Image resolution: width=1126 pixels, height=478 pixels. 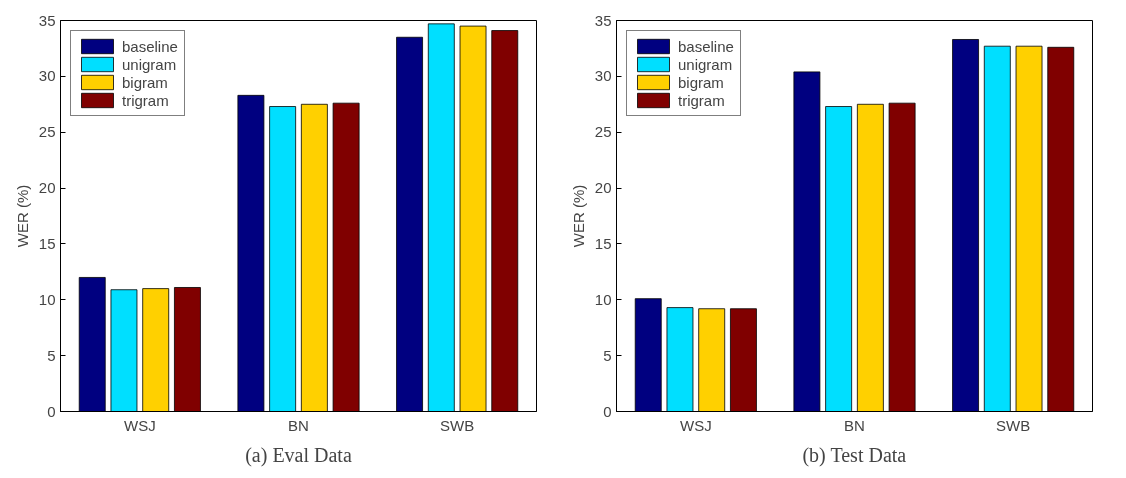 What do you see at coordinates (298, 455) in the screenshot?
I see `text: (a) Eval Data` at bounding box center [298, 455].